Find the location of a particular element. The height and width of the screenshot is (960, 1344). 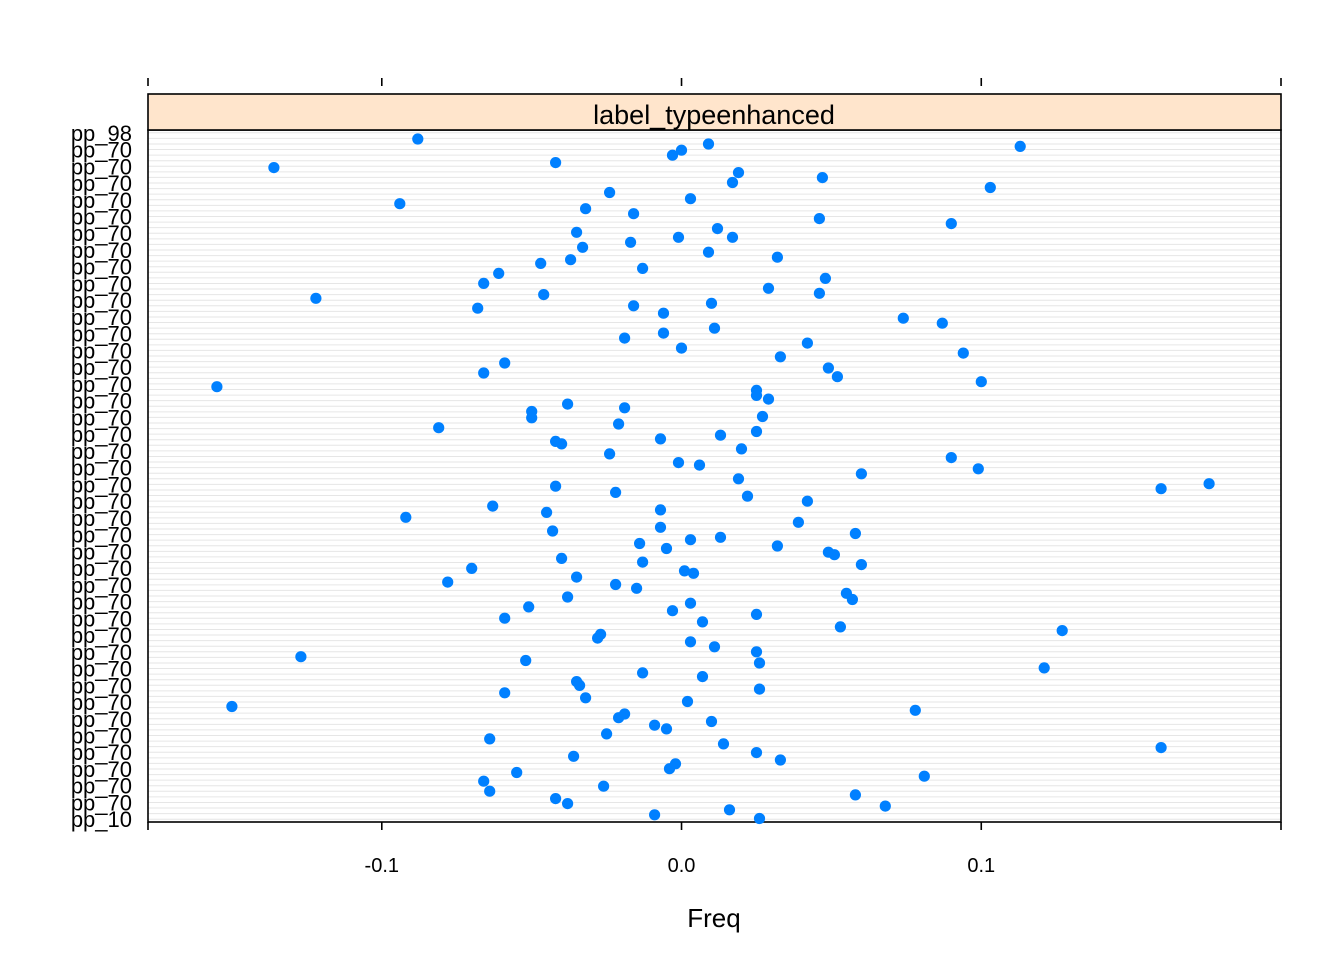

strip-title: label_typeenhanced is located at coordinates (714, 115).